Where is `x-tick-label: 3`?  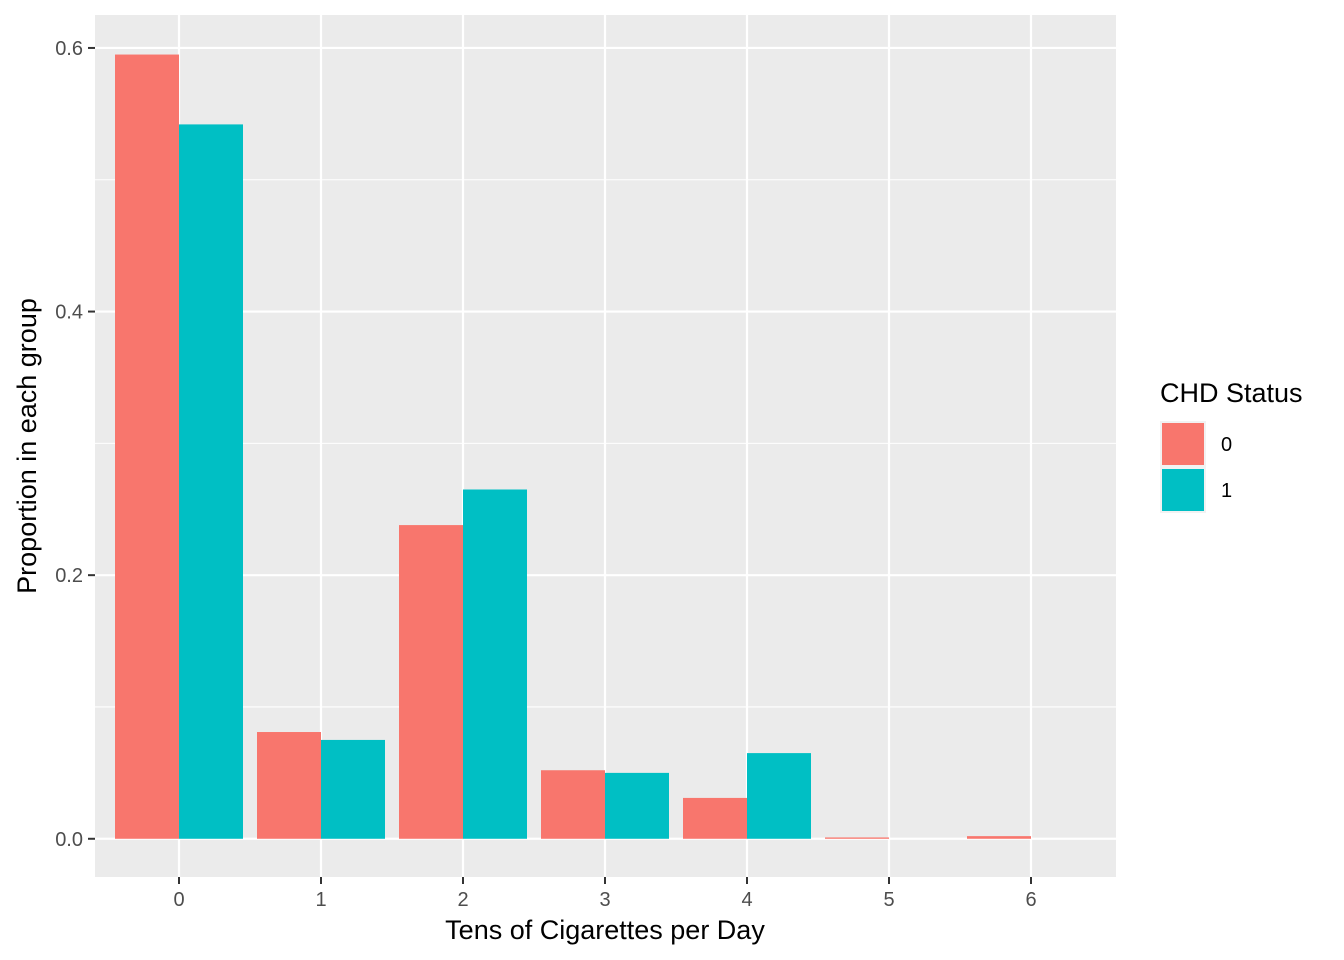
x-tick-label: 3 is located at coordinates (604, 900).